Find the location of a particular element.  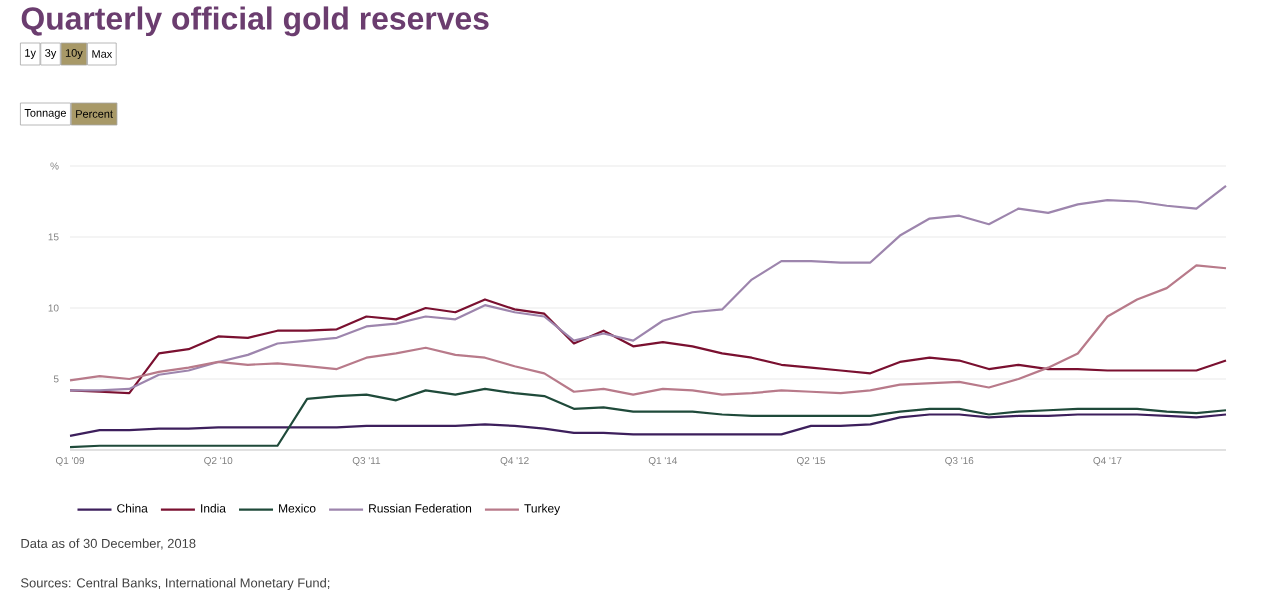

chart-title: Quarterly official gold reserves is located at coordinates (255, 21).